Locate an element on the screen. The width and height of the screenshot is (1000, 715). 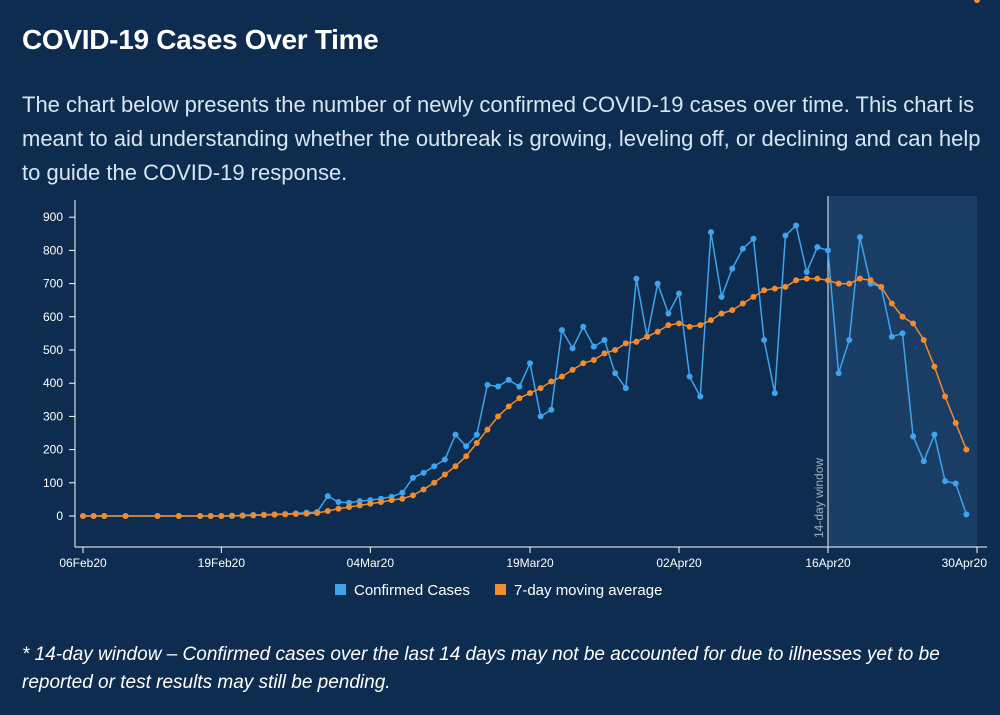
legend-swatch-average is located at coordinates (500, 589).